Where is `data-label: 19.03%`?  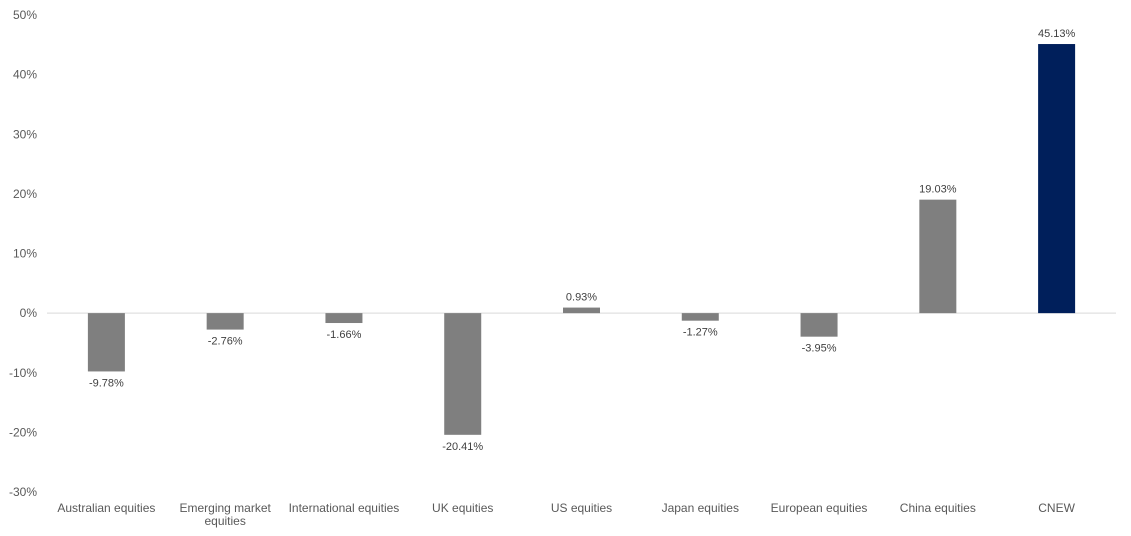
data-label: 19.03% is located at coordinates (938, 190).